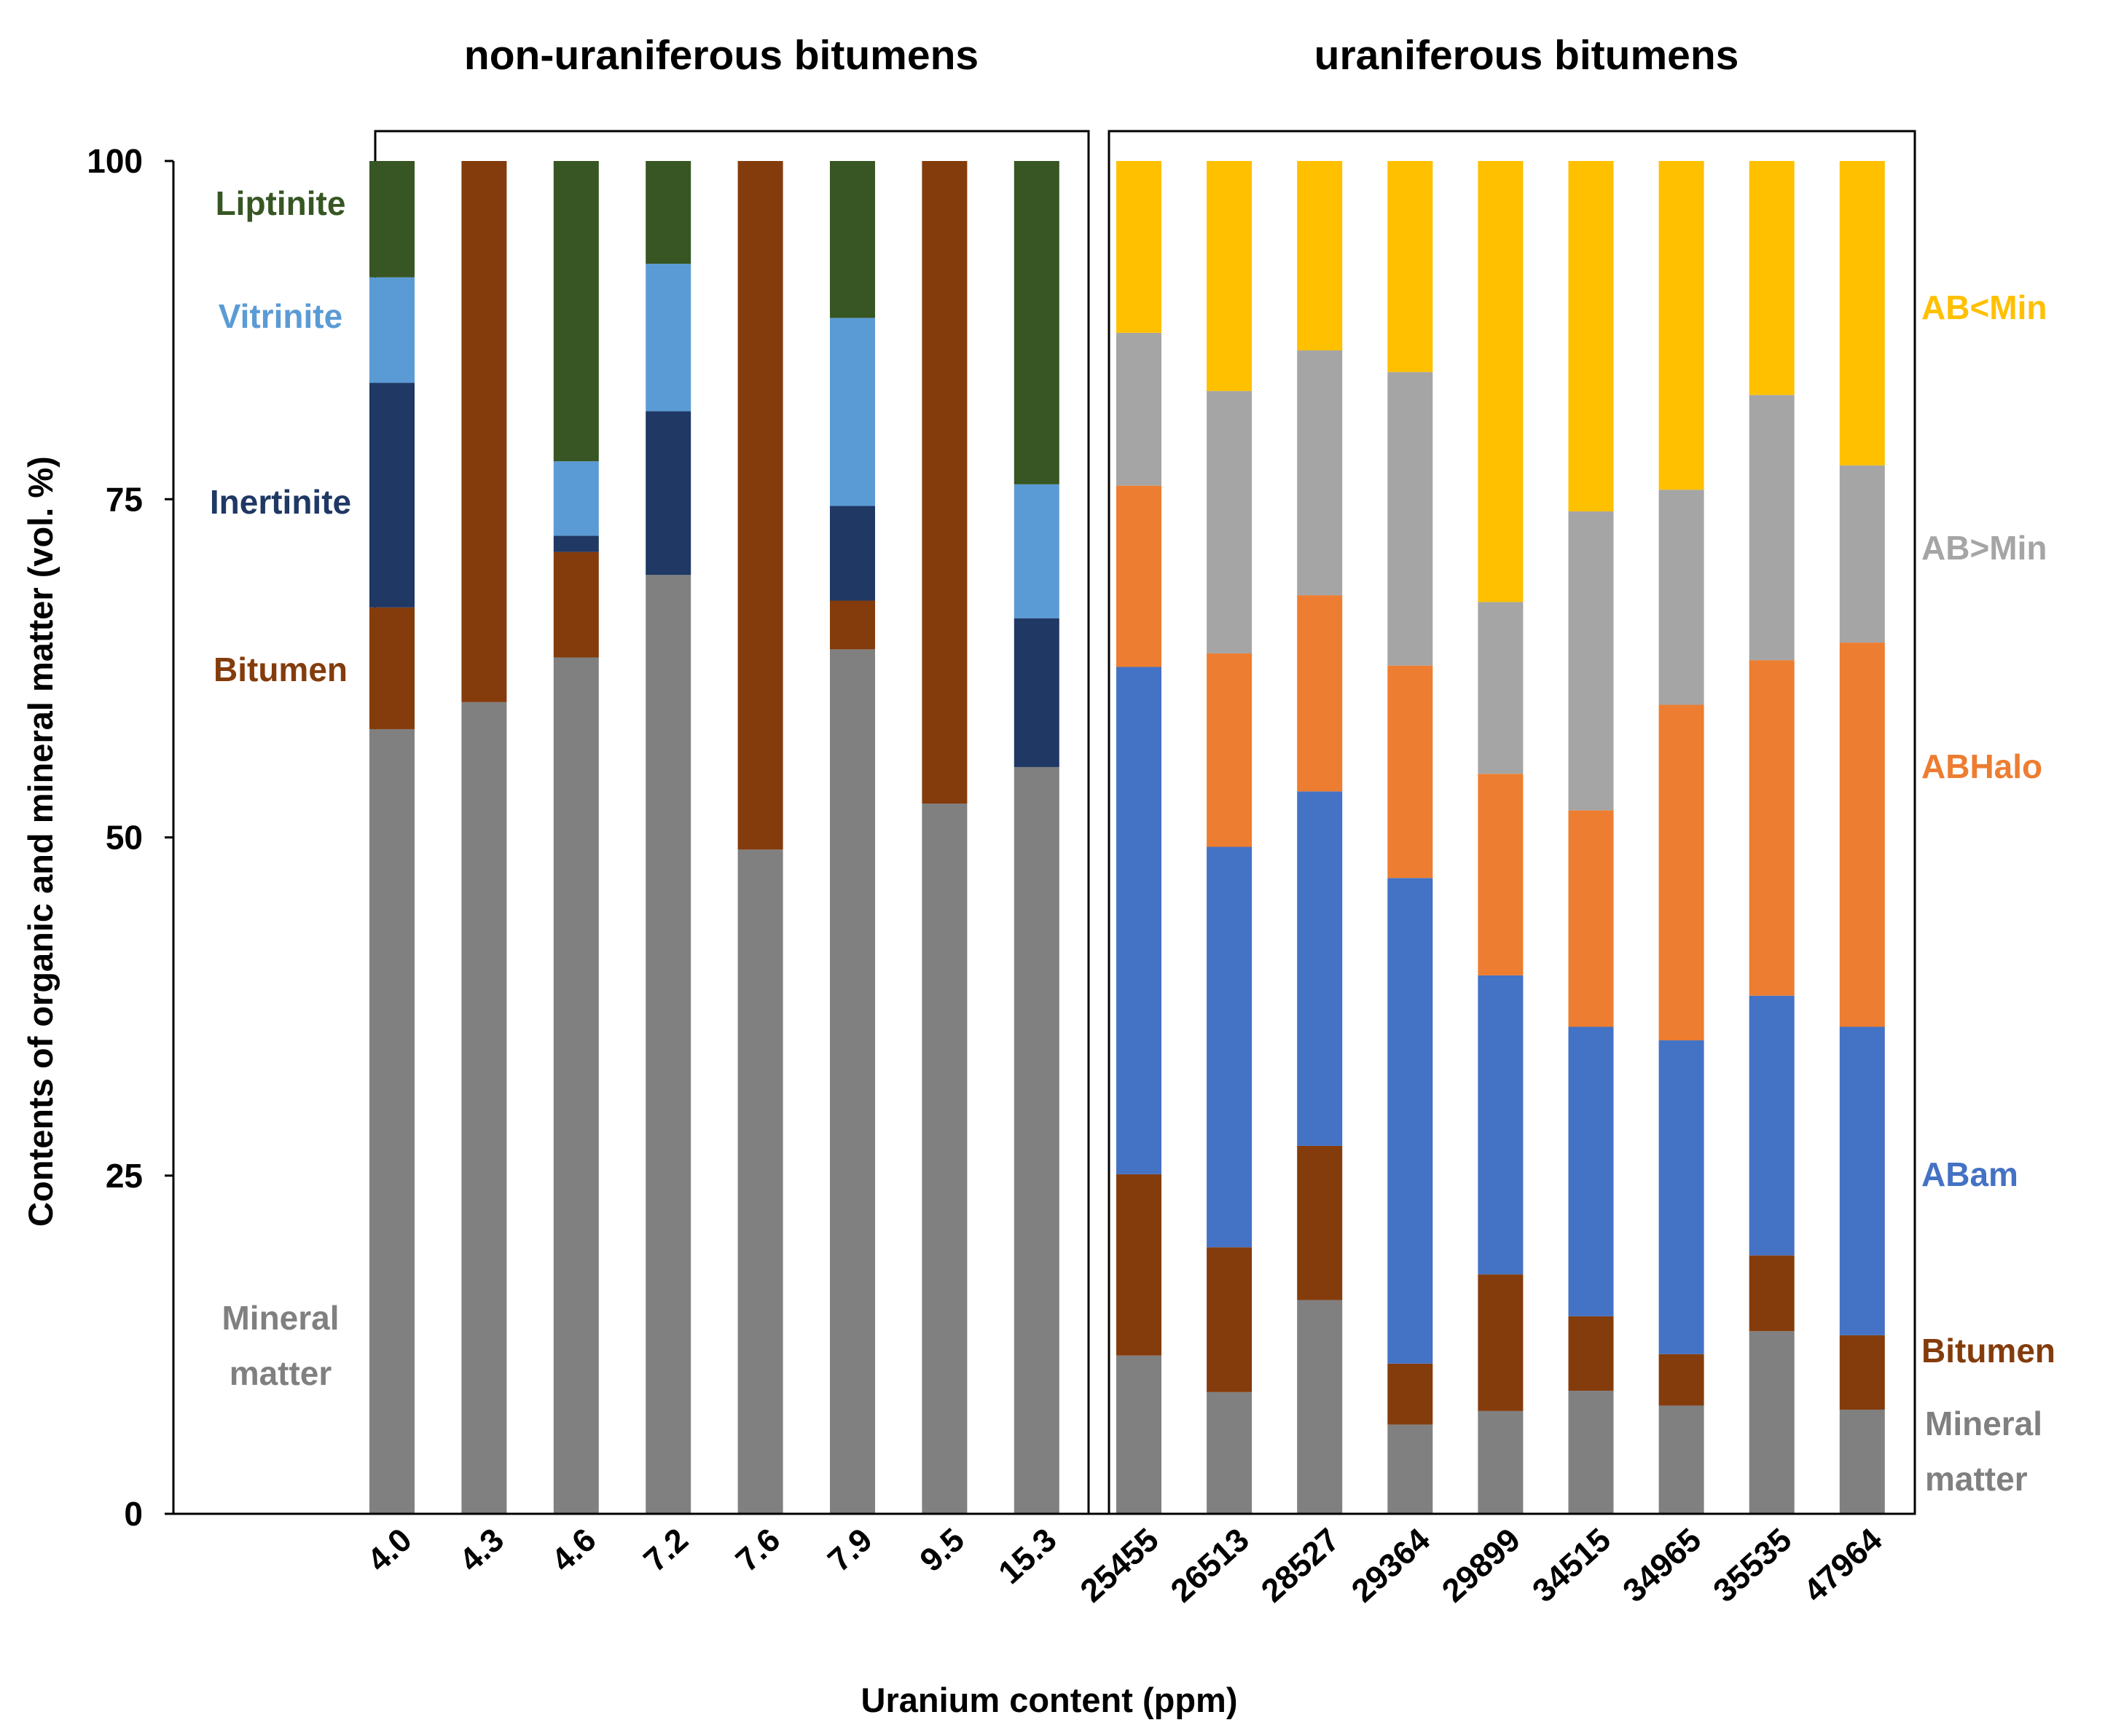 This screenshot has height=1736, width=2105. I want to click on bar-segment-inertinite-15.3, so click(1036, 692).